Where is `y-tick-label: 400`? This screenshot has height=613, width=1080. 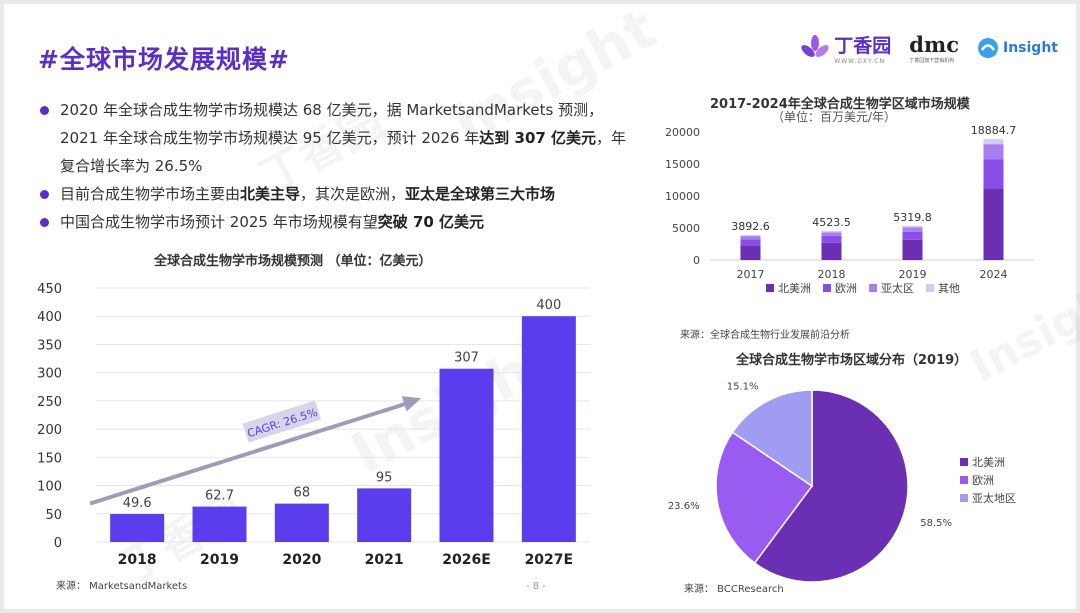 y-tick-label: 400 is located at coordinates (49, 317).